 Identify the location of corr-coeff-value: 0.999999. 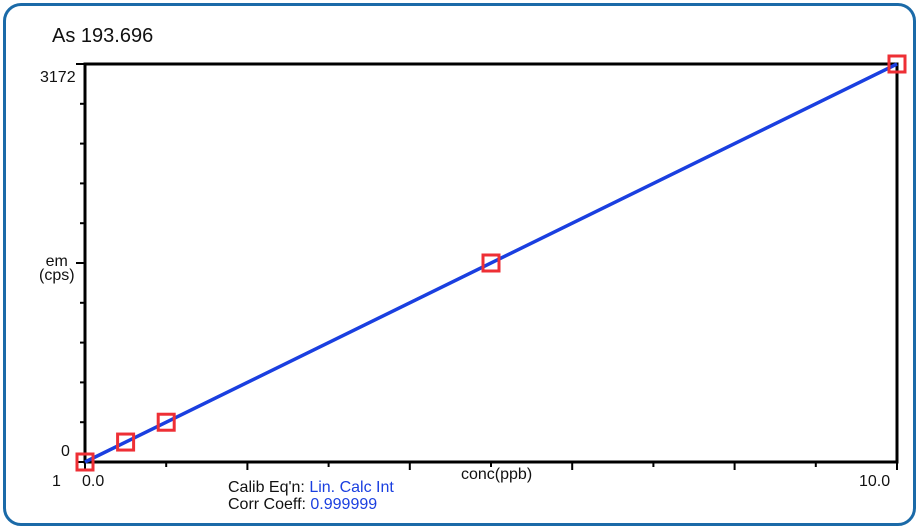
(344, 504).